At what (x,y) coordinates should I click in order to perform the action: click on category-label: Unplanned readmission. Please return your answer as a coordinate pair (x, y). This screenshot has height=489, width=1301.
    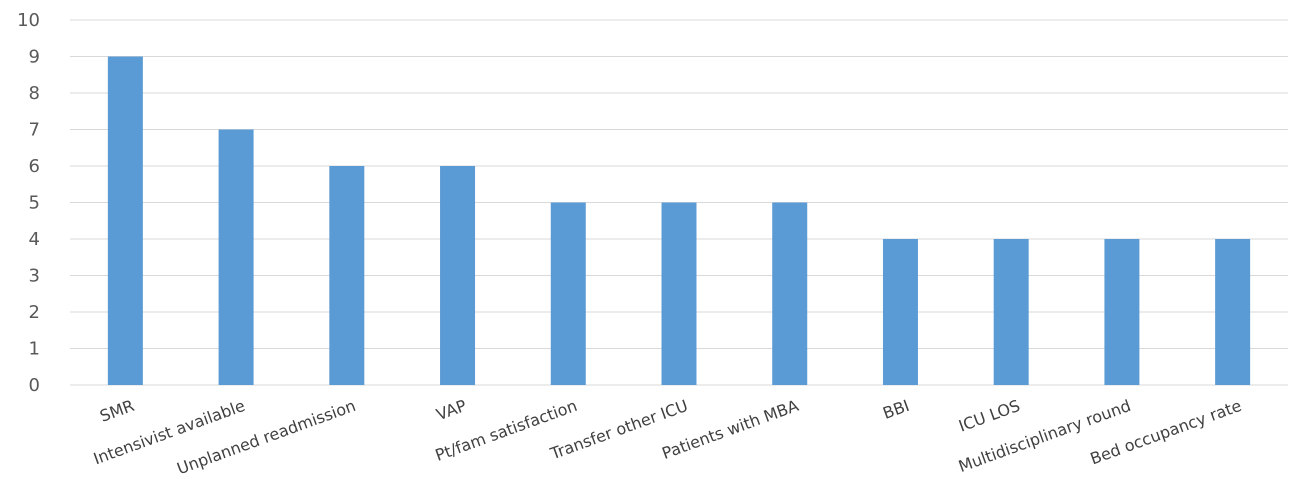
    Looking at the image, I should click on (266, 437).